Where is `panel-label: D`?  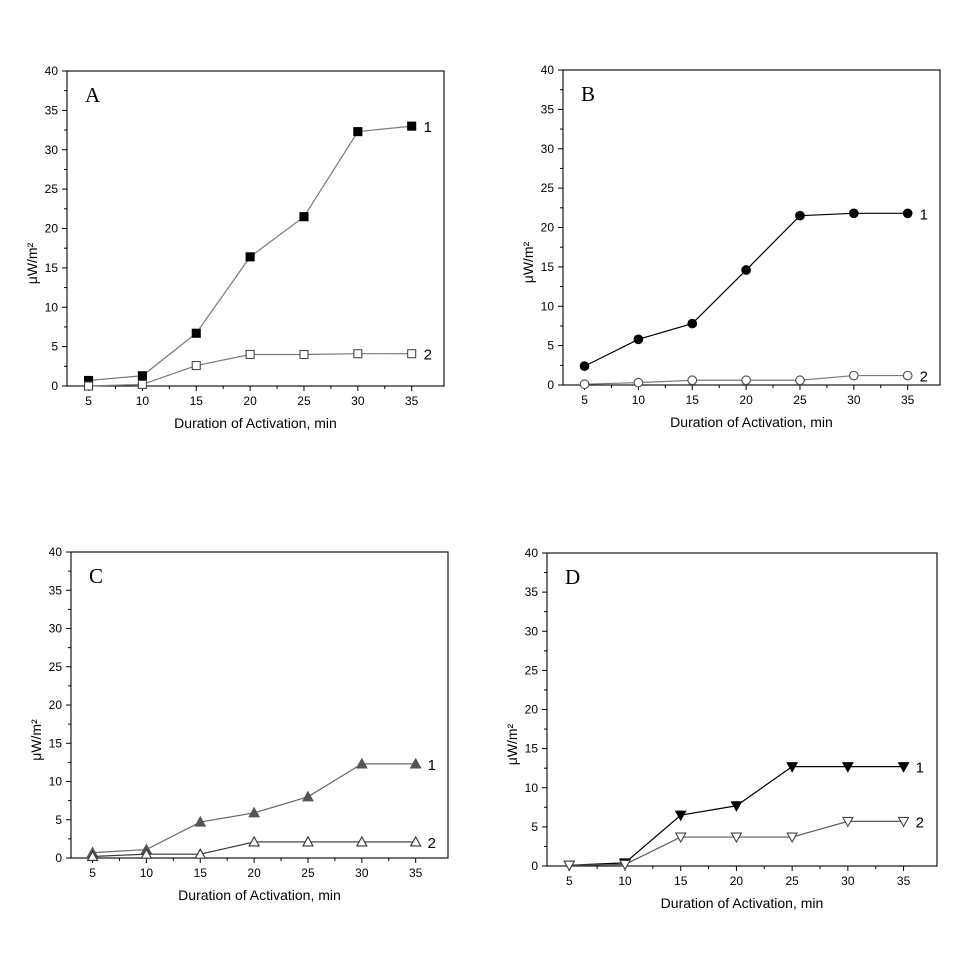
panel-label: D is located at coordinates (572, 577).